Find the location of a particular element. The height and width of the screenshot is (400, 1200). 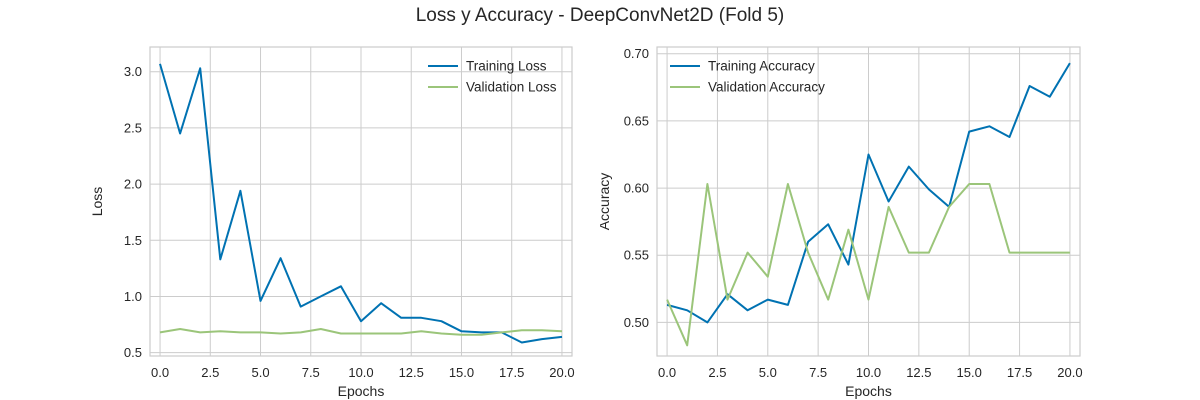

figure-title: Loss y Accuracy - DeepConvNet2D (Fold 5) is located at coordinates (600, 15).